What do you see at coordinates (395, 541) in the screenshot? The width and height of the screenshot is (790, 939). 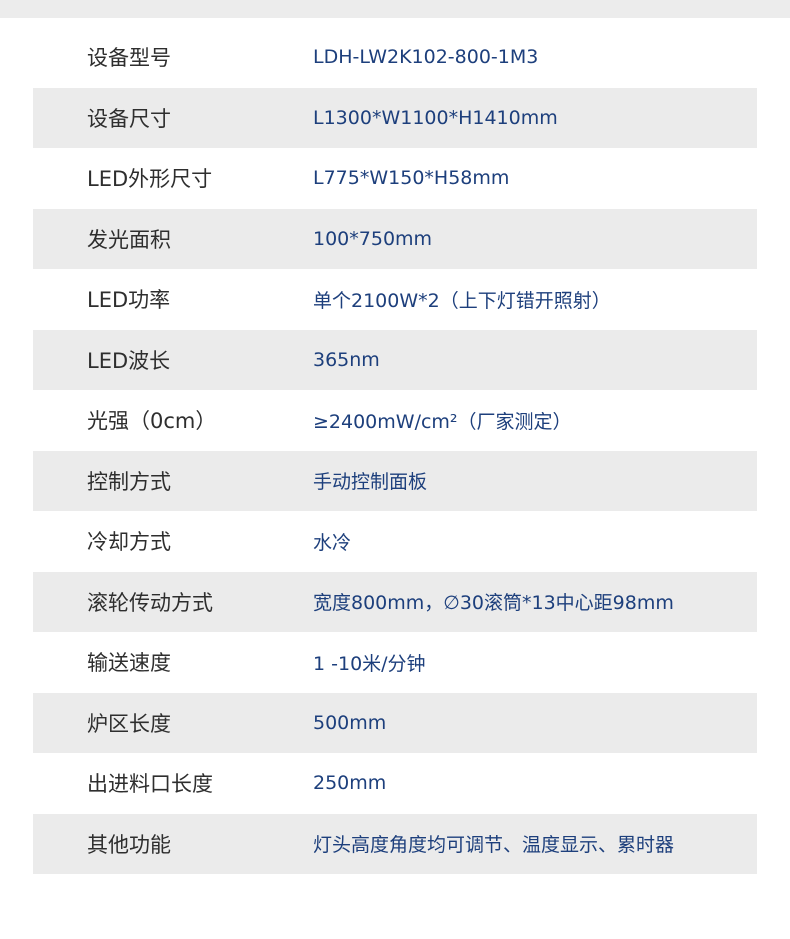 I see `spec-row: 冷却方式 水冷` at bounding box center [395, 541].